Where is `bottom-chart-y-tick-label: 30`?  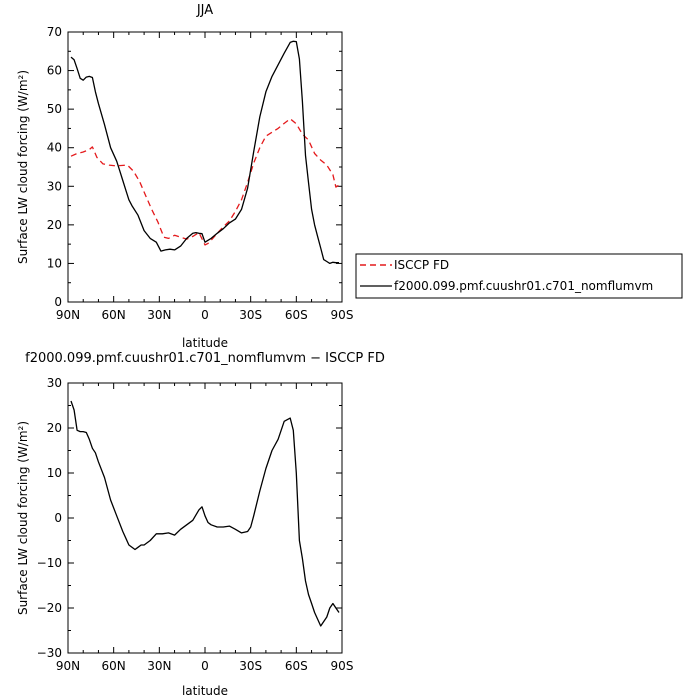 bottom-chart-y-tick-label: 30 is located at coordinates (54, 383).